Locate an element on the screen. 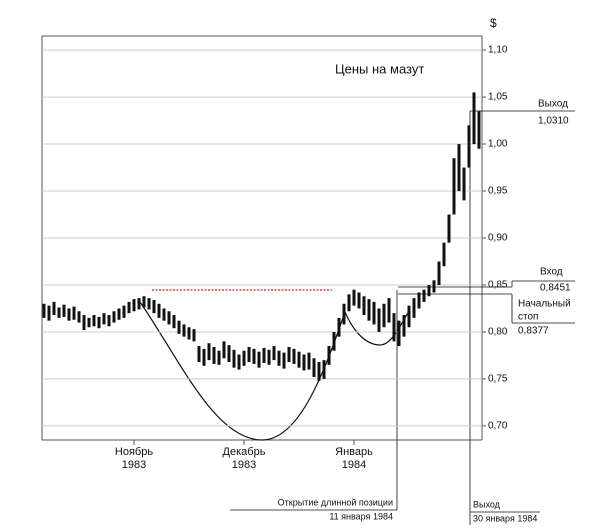  x-tick-label: Январь 1984 is located at coordinates (354, 458).